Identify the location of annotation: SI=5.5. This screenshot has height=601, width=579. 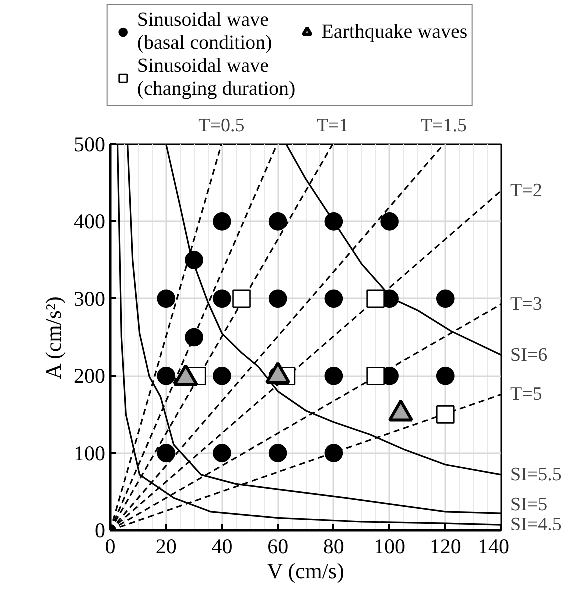
(536, 475).